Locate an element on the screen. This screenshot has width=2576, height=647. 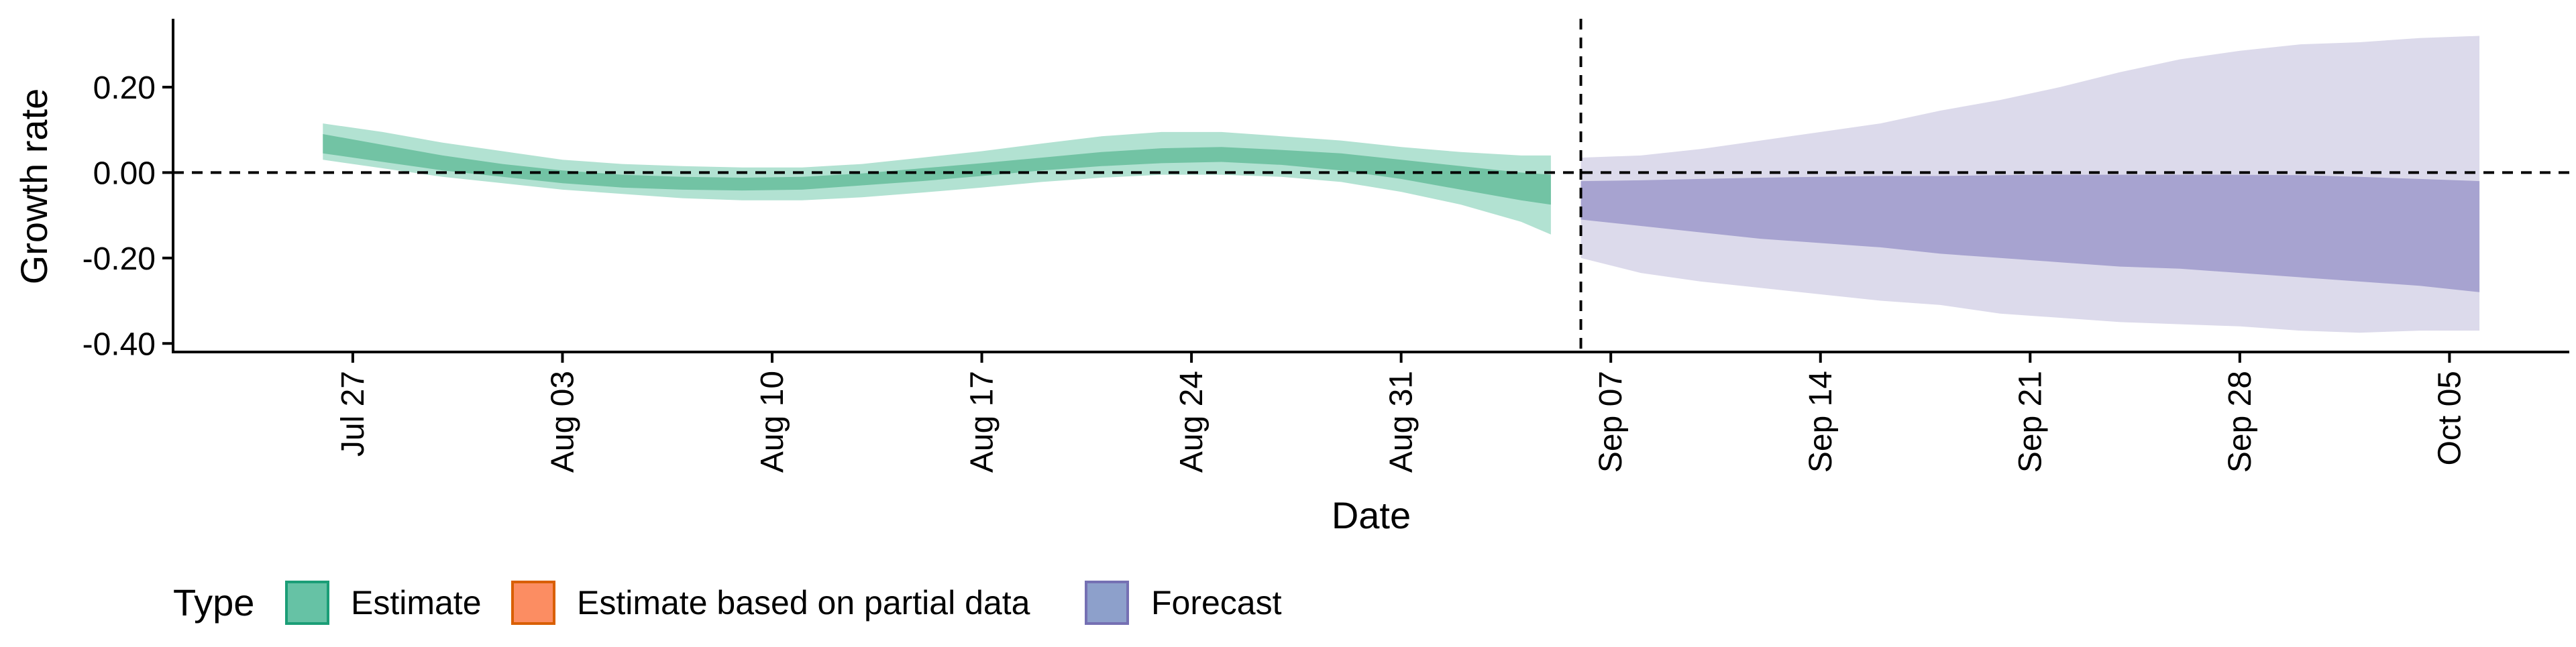
legend-item-forecast: Forecast is located at coordinates (1183, 603).